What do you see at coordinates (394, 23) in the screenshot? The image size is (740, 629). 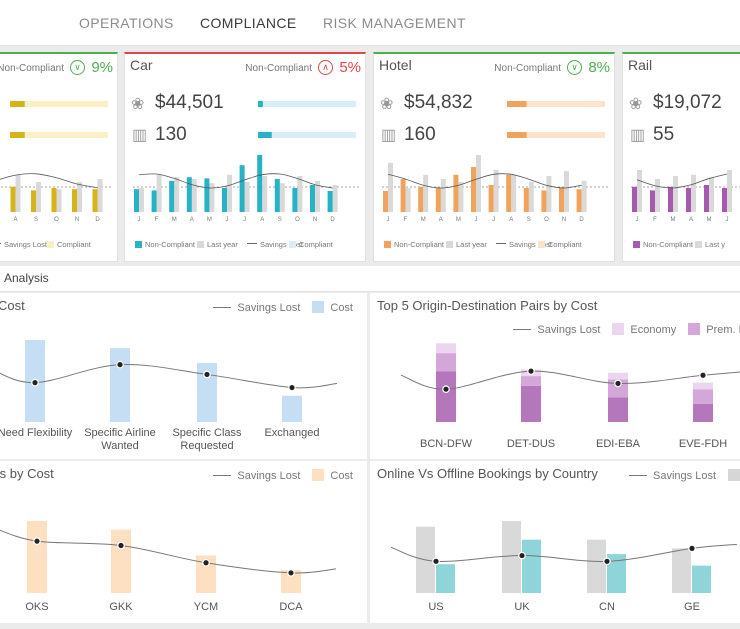 I see `tab-risk-management: RISK MANAGEMENT` at bounding box center [394, 23].